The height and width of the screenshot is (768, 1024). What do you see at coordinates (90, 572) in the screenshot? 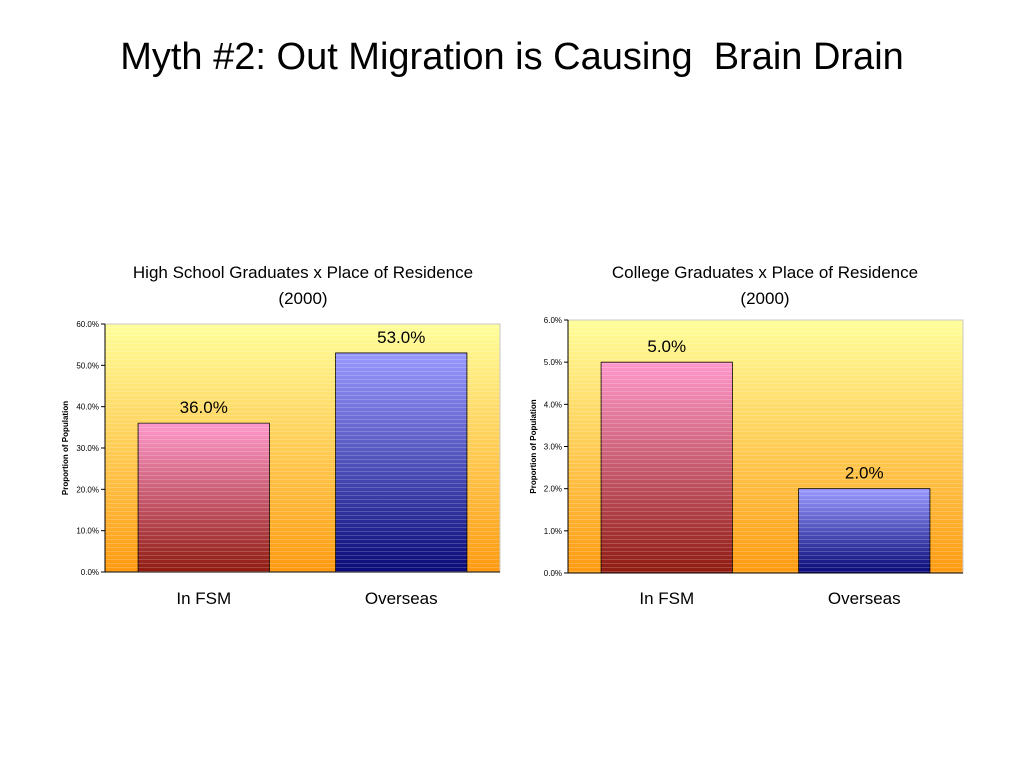
I see `chart1-ytick-label: 0.0%` at bounding box center [90, 572].